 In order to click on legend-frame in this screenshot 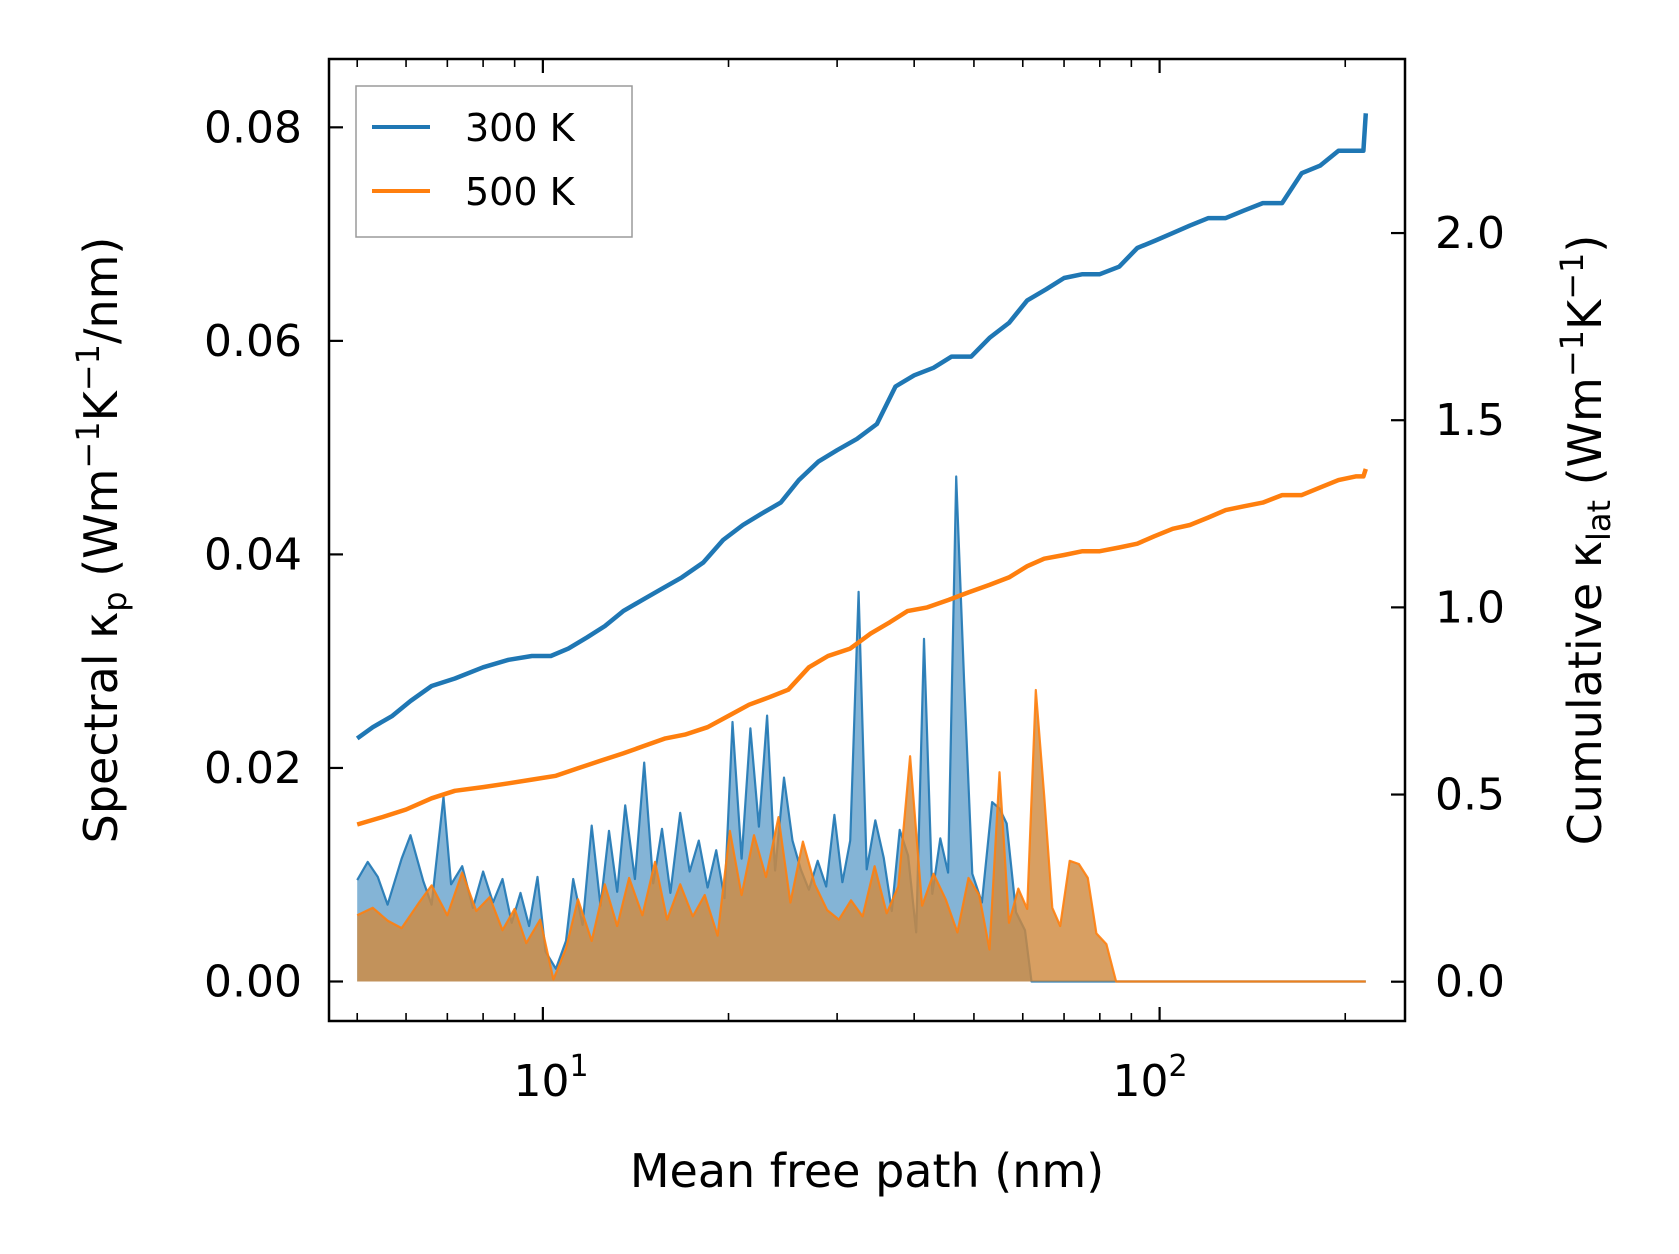, I will do `click(494, 161)`.